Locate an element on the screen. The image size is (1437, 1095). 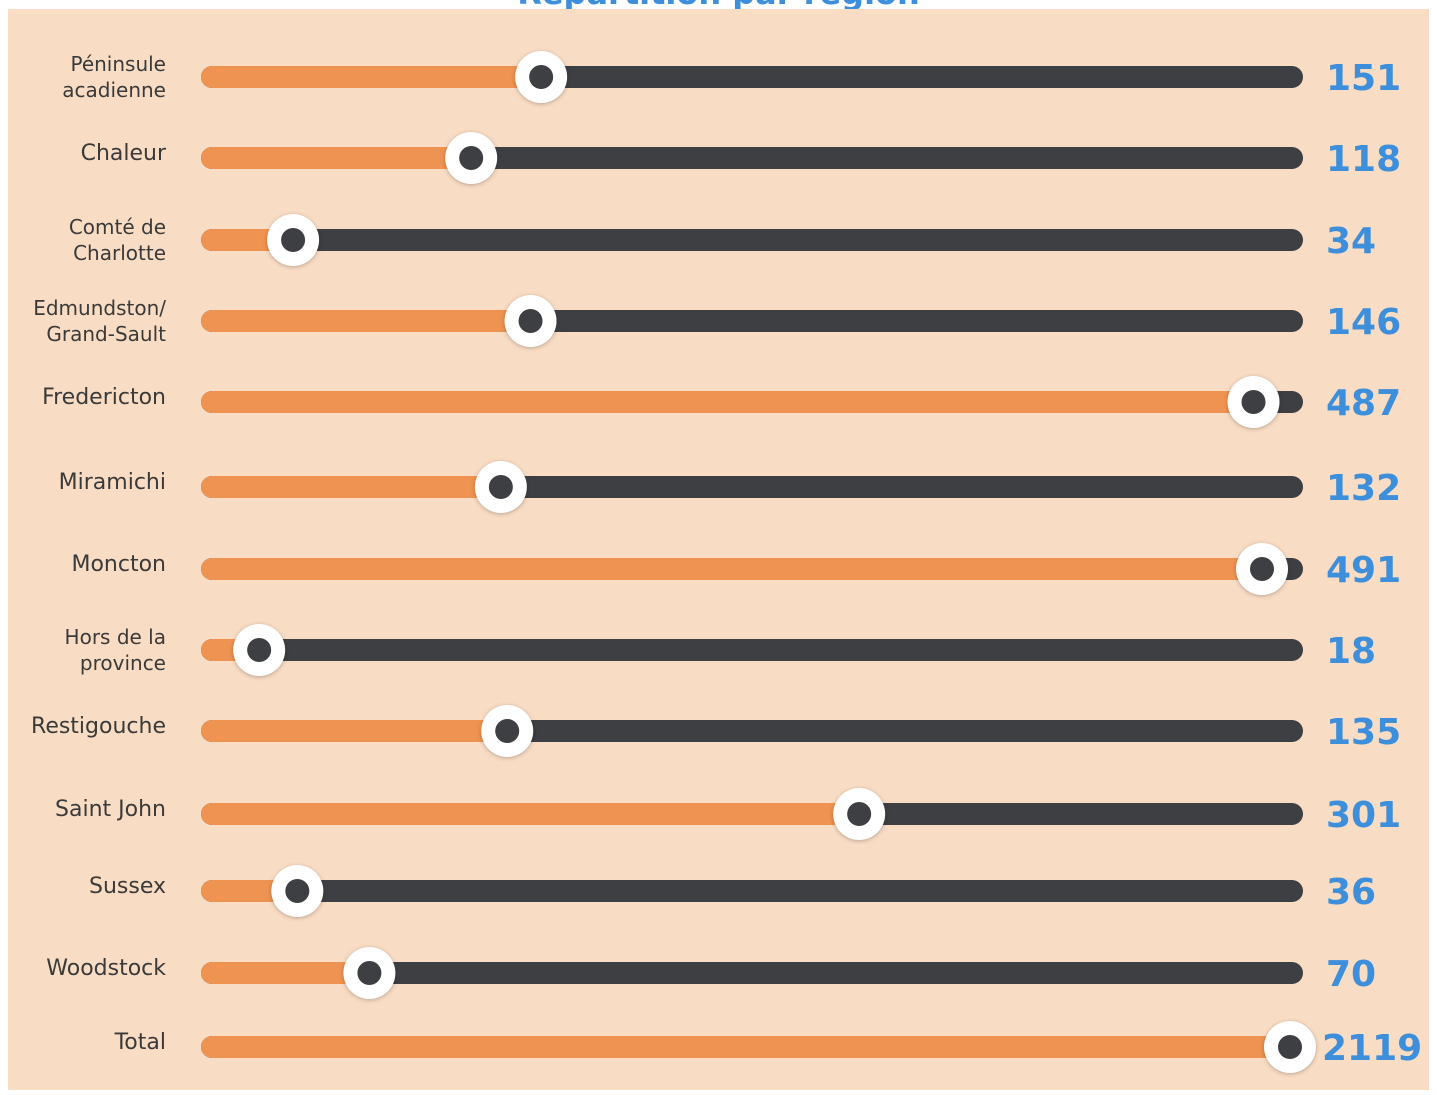
category-label: Moncton is located at coordinates (118, 564).